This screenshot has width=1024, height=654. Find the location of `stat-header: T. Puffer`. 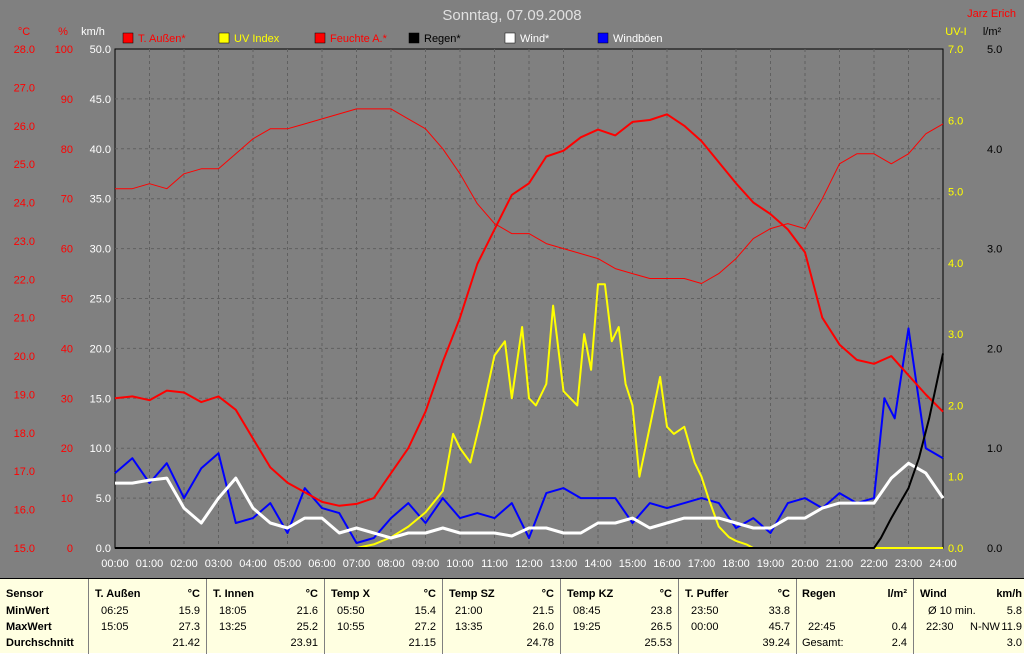

stat-header: T. Puffer is located at coordinates (707, 594).